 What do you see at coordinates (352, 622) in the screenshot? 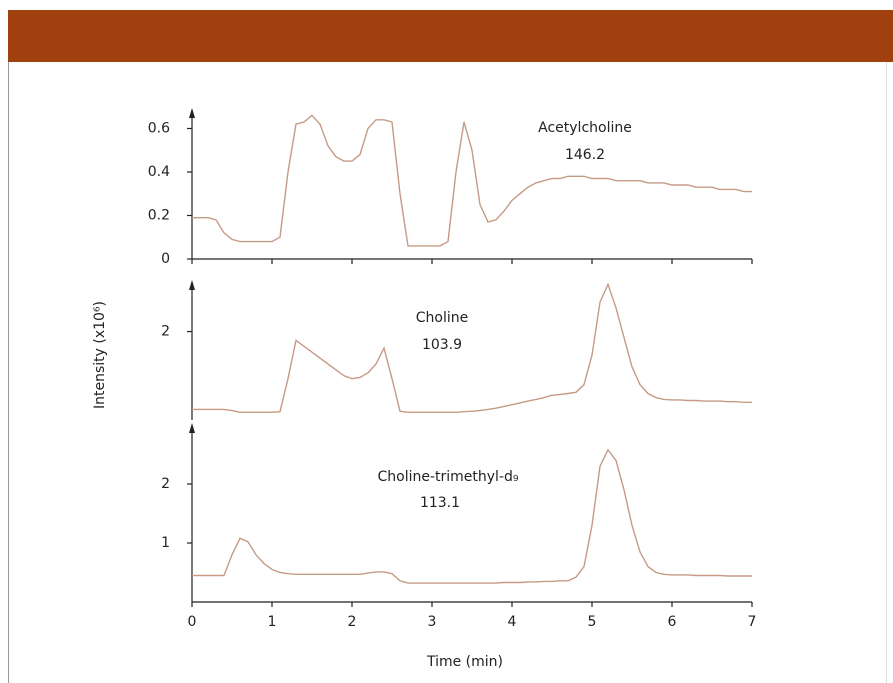
I see `x-tick-label: 2` at bounding box center [352, 622].